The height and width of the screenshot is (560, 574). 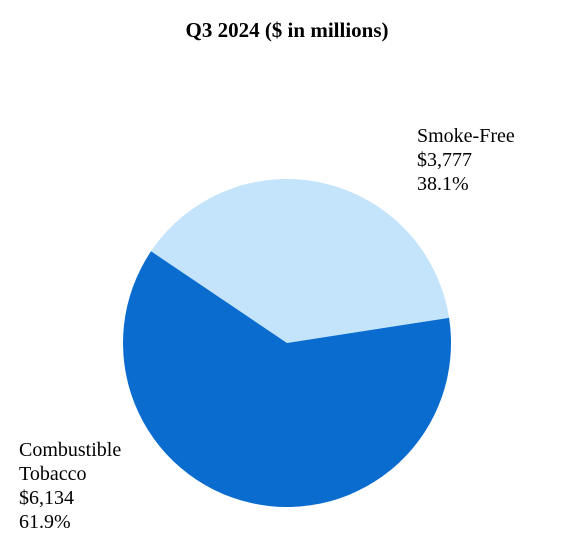 I want to click on slice-name-line1-combustible-tobacco: Combustible, so click(x=70, y=450).